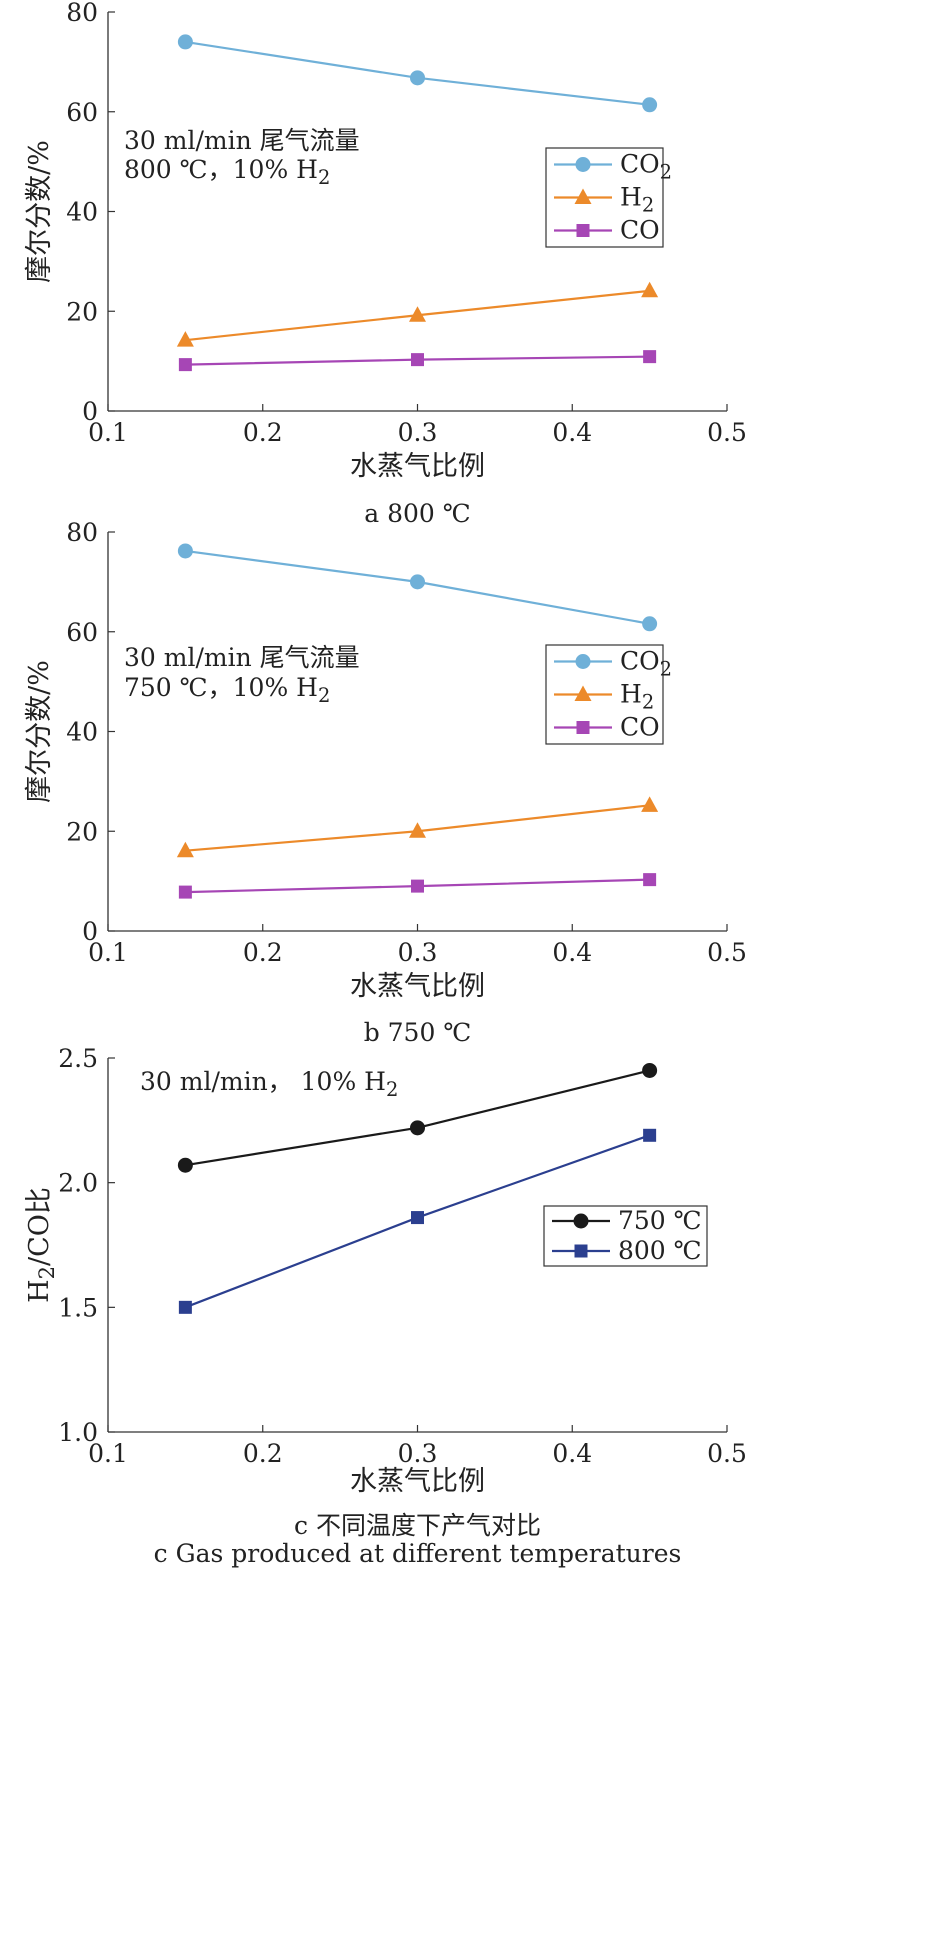  What do you see at coordinates (417, 1525) in the screenshot?
I see `figure-caption: c 不同温度下产气对比` at bounding box center [417, 1525].